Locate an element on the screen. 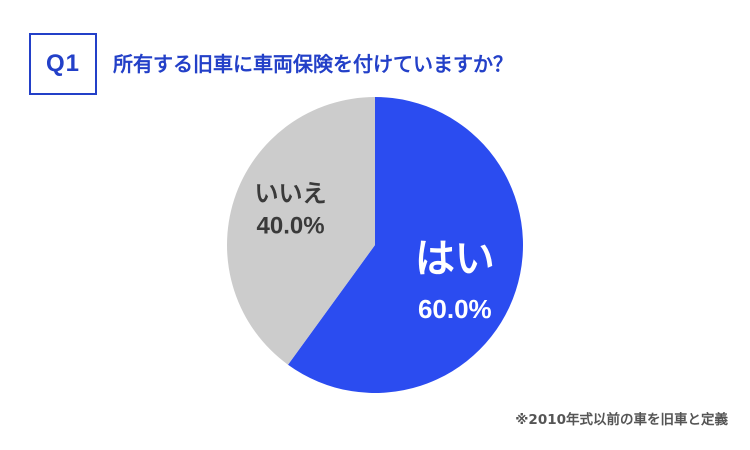  pie-slice-no is located at coordinates (300, 230).